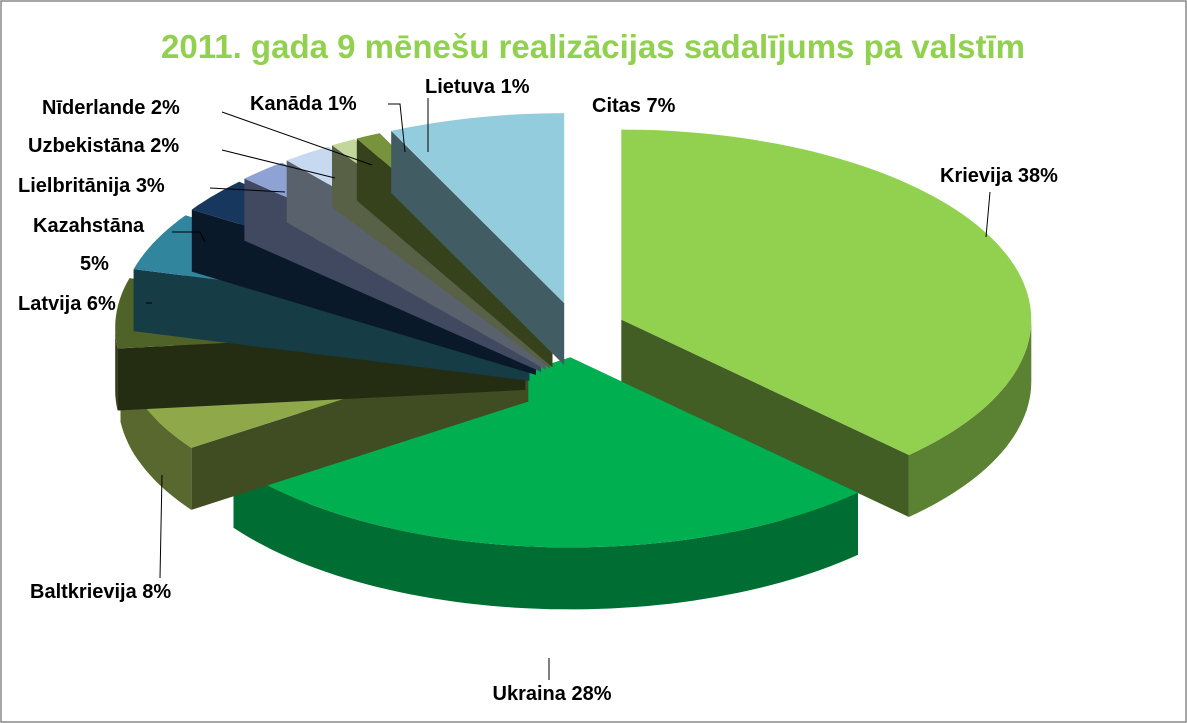 Image resolution: width=1187 pixels, height=723 pixels. I want to click on data-label: Kazahstāna 5%, so click(91, 245).